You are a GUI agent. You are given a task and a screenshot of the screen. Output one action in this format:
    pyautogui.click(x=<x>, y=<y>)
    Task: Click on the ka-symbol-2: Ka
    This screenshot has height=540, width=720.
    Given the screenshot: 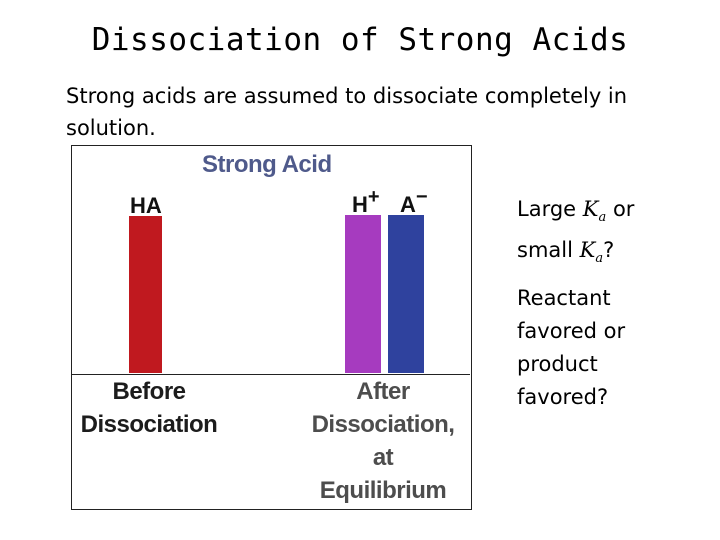 What is the action you would take?
    pyautogui.click(x=591, y=252)
    